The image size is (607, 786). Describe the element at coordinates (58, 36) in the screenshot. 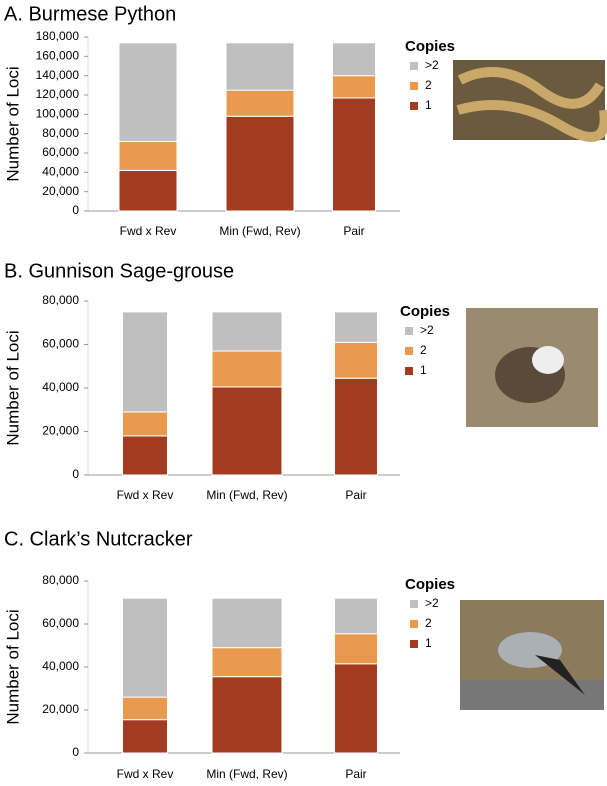

I see `y-tick-label: 180,000` at that location.